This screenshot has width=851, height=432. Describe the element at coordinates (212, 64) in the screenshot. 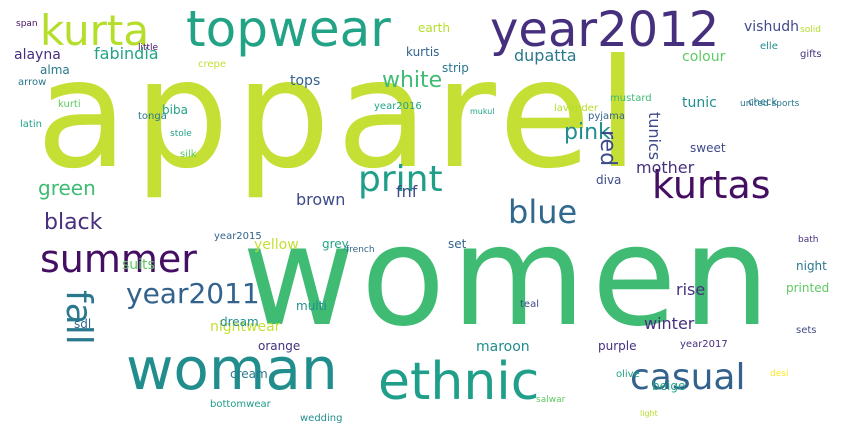

I see `word-crepe: crepe` at that location.